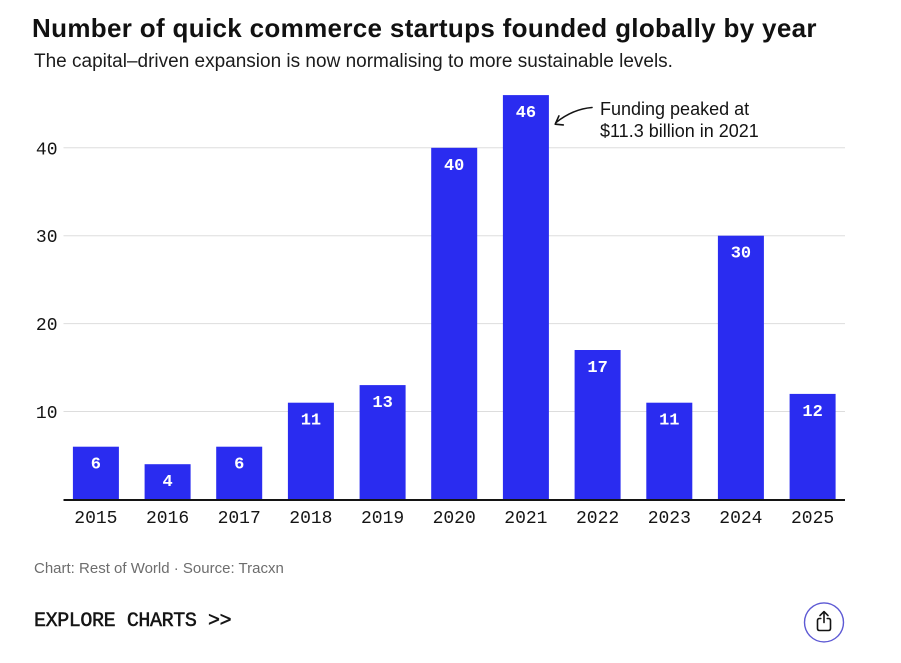  I want to click on svg-text: 2021, so click(525, 519).